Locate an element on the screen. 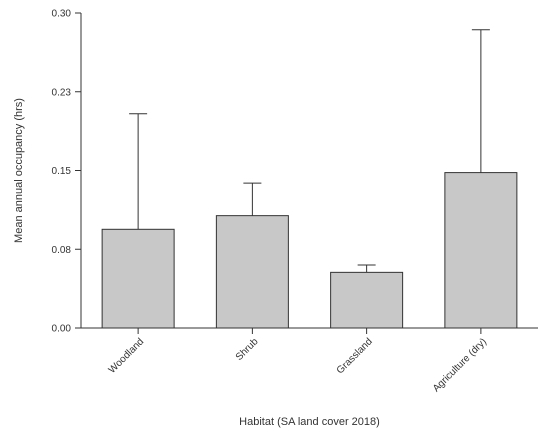 The height and width of the screenshot is (444, 539). x-tick-label: Grassland is located at coordinates (355, 356).